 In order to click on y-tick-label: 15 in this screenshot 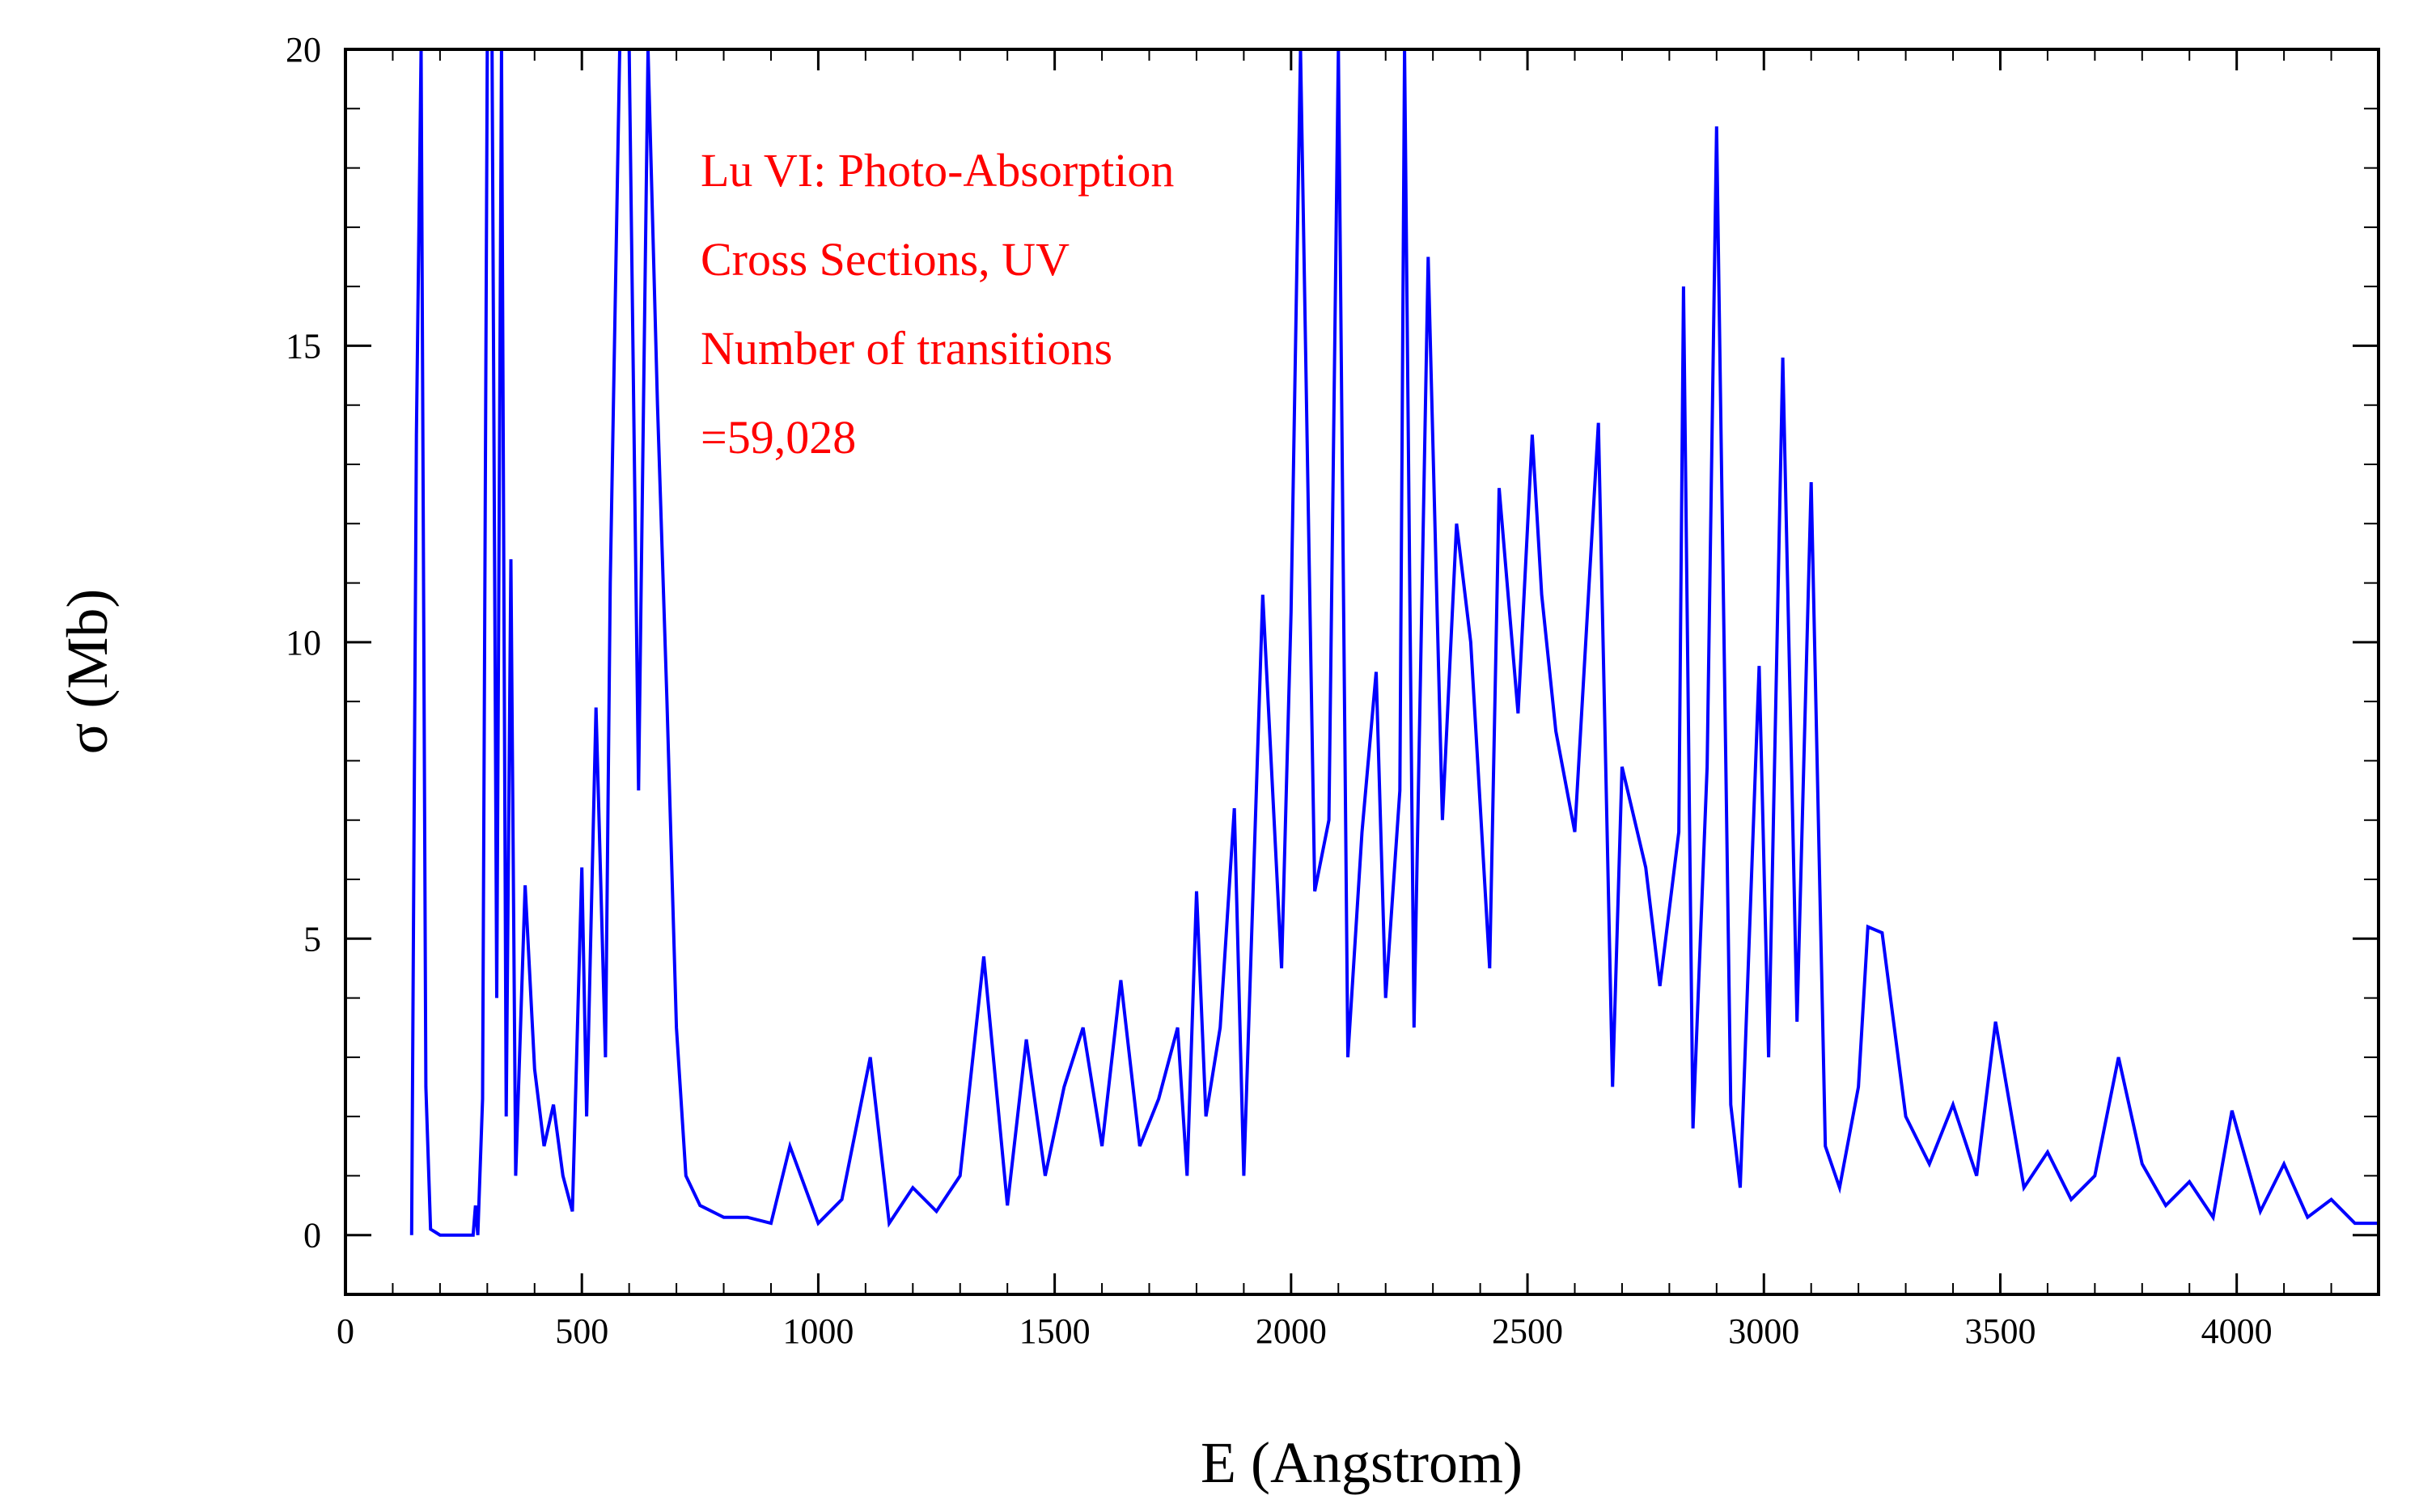, I will do `click(303, 346)`.